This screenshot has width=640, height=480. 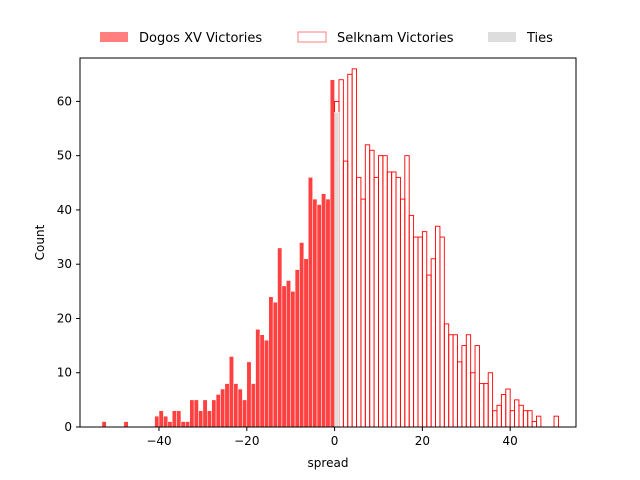 What do you see at coordinates (64, 101) in the screenshot?
I see `y-tick-label: 60` at bounding box center [64, 101].